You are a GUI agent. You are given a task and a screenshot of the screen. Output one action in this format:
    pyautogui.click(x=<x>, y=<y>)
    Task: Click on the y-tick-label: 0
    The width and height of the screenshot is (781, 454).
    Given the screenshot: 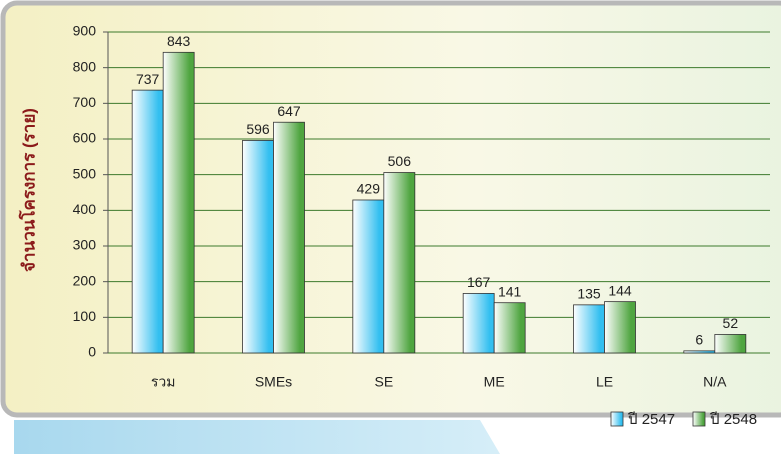 What is the action you would take?
    pyautogui.click(x=92, y=352)
    